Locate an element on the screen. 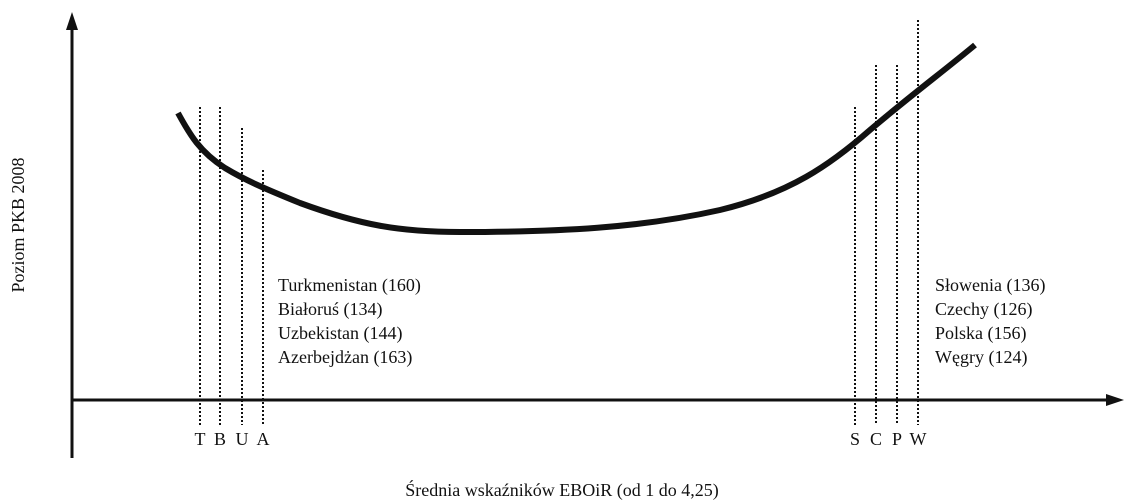 Image resolution: width=1126 pixels, height=503 pixels. country-label: Uzbekistan (144) is located at coordinates (340, 333).